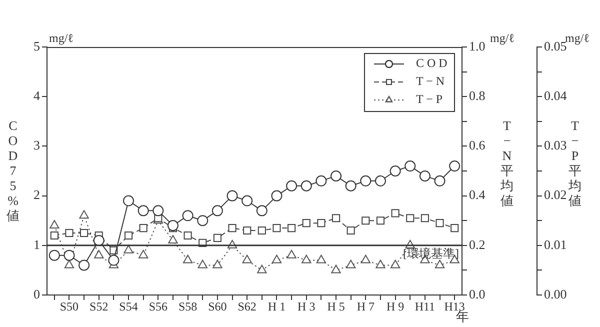 This screenshot has width=600, height=327. I want to click on y-tick-label: 2, so click(37, 194).